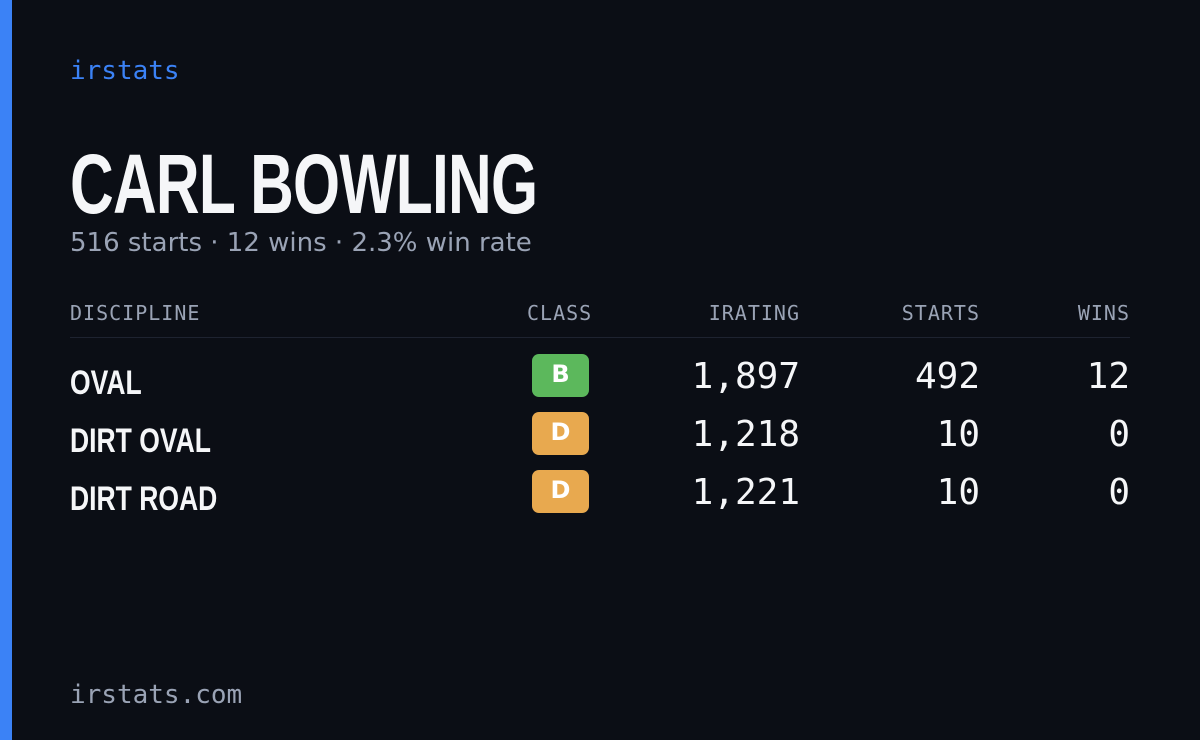 Image resolution: width=1200 pixels, height=740 pixels. What do you see at coordinates (106, 383) in the screenshot?
I see `discipline: OVAL` at bounding box center [106, 383].